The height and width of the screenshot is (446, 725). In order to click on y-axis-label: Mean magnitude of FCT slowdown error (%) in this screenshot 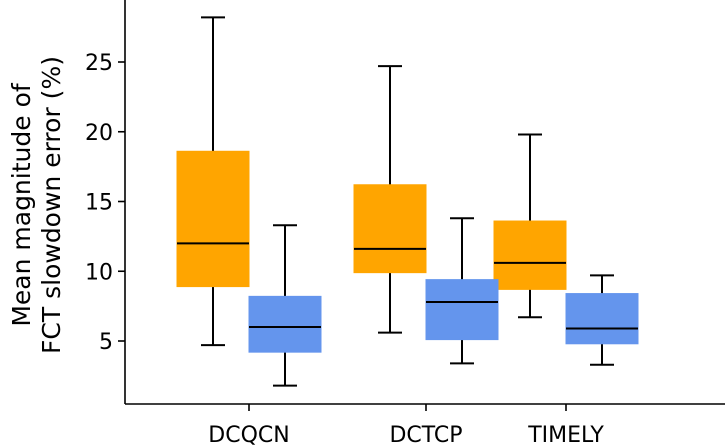, I will do `click(36, 205)`.